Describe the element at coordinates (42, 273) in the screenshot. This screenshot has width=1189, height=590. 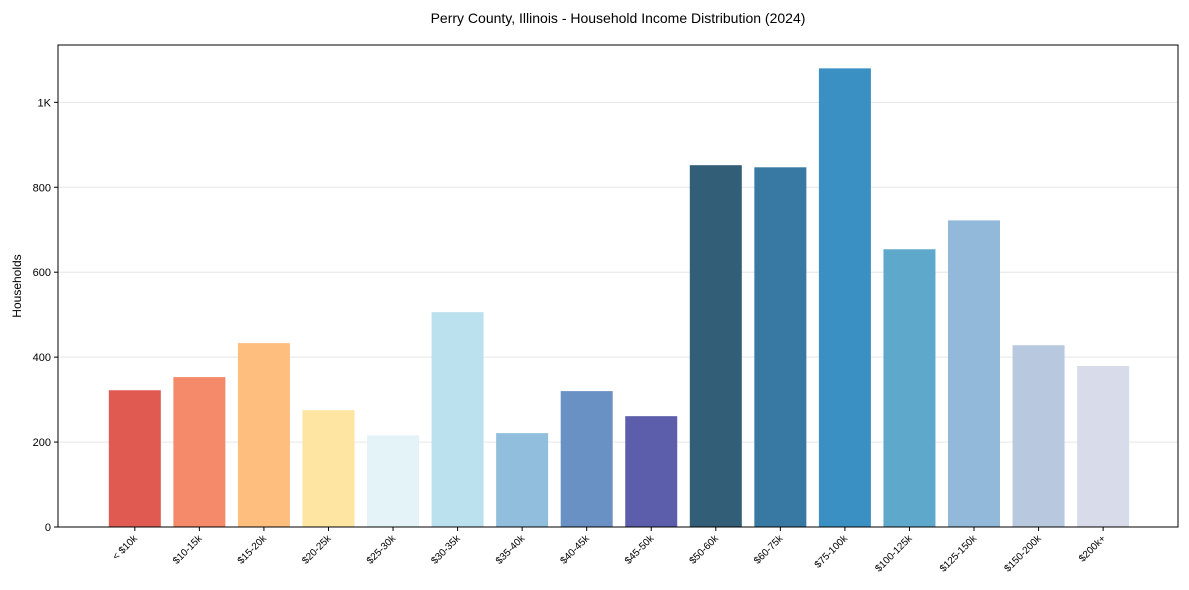
I see `y-tick-label: 600` at that location.